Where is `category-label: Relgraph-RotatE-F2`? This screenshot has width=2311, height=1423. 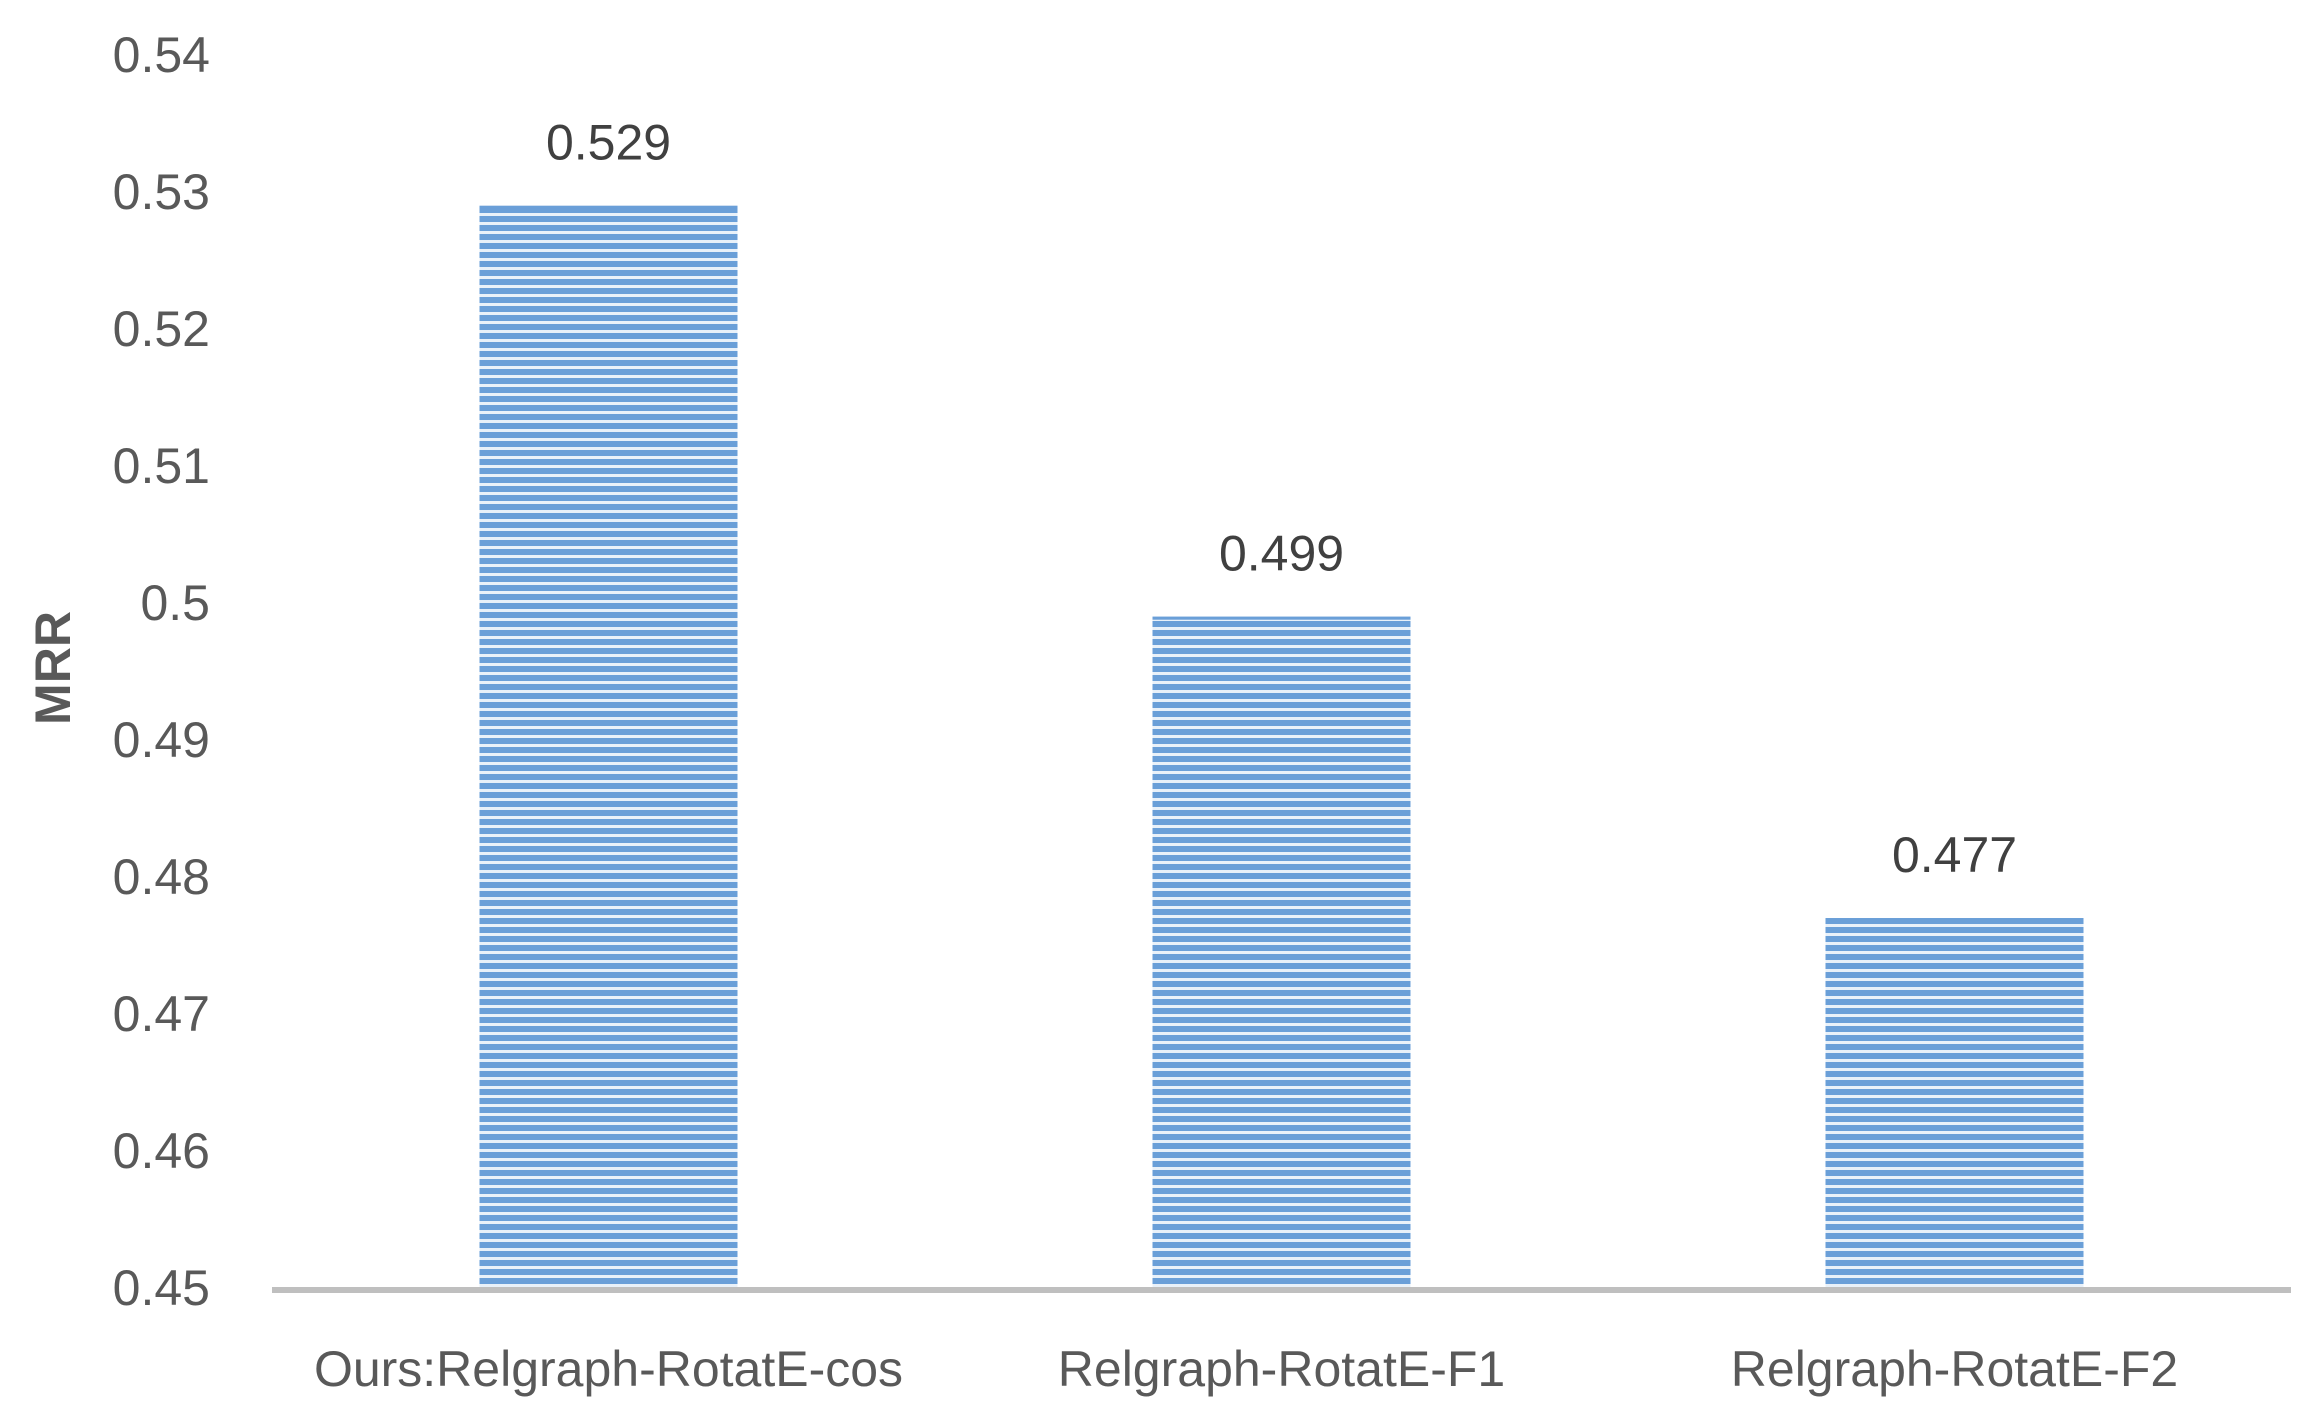 category-label: Relgraph-RotatE-F2 is located at coordinates (1954, 1369).